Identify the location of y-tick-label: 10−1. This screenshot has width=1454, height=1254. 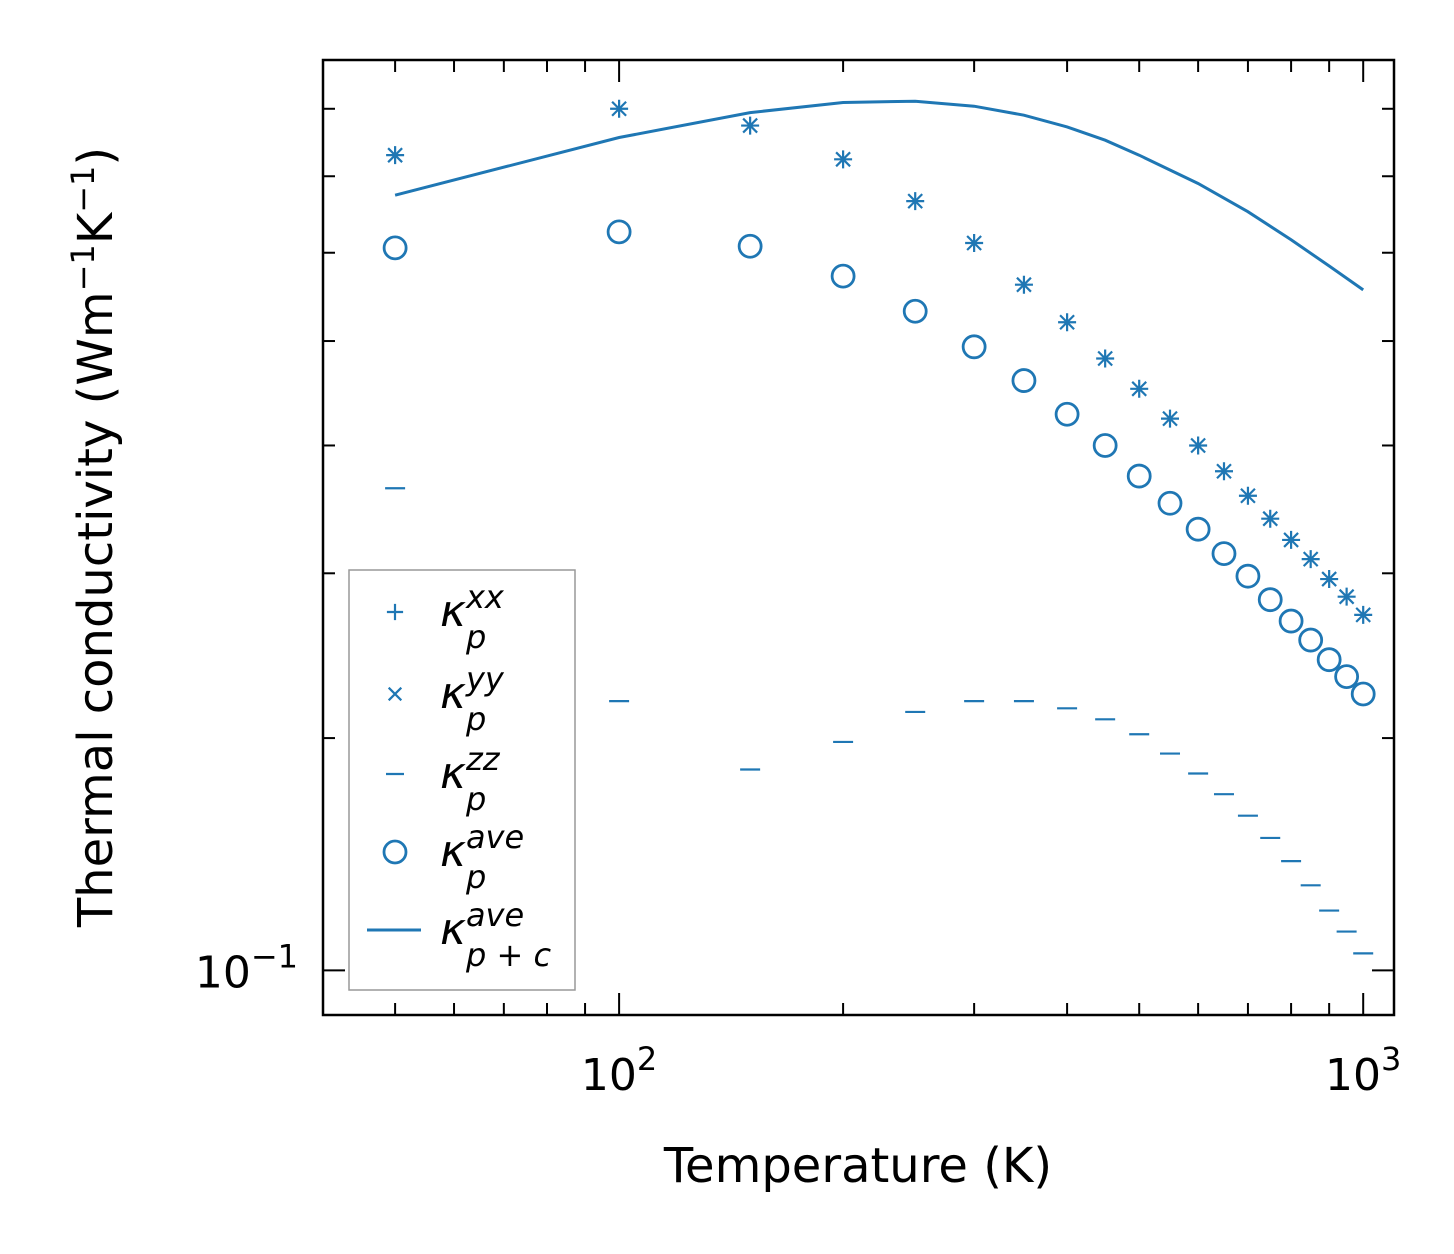
(246, 967).